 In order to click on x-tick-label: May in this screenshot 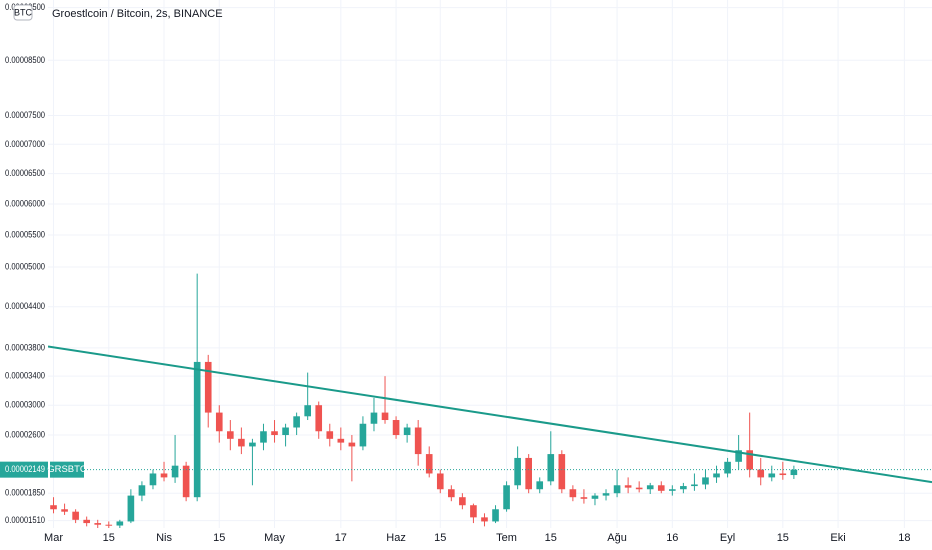, I will do `click(274, 538)`.